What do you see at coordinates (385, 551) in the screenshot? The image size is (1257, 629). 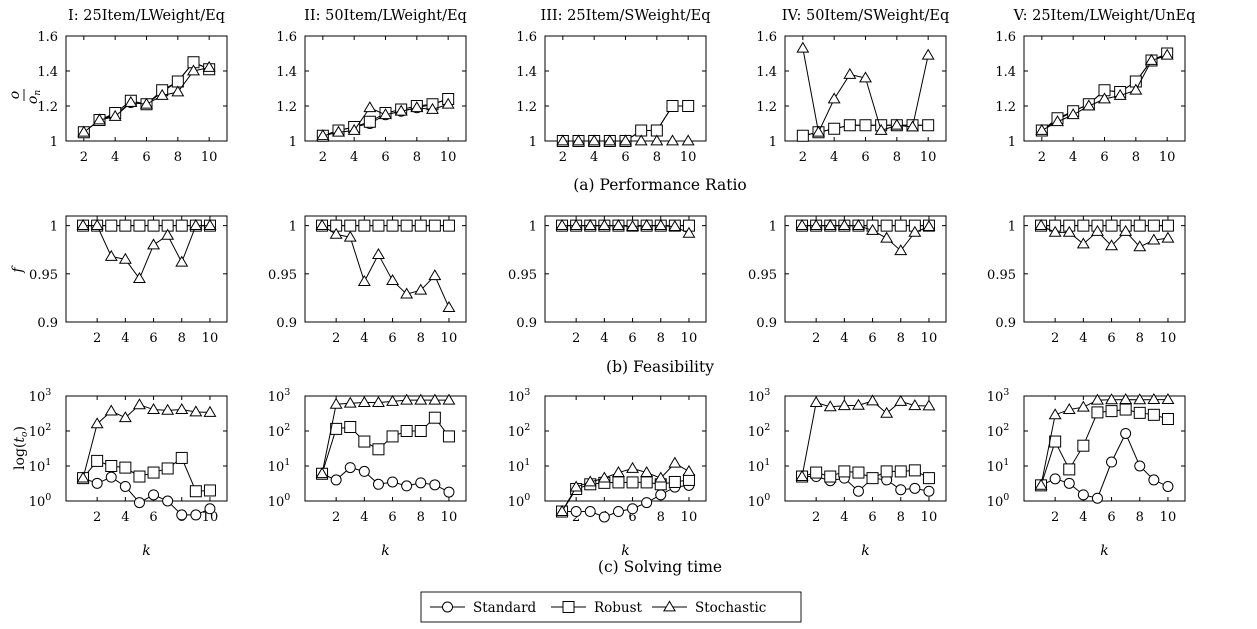 I see `x-axis-label: k` at bounding box center [385, 551].